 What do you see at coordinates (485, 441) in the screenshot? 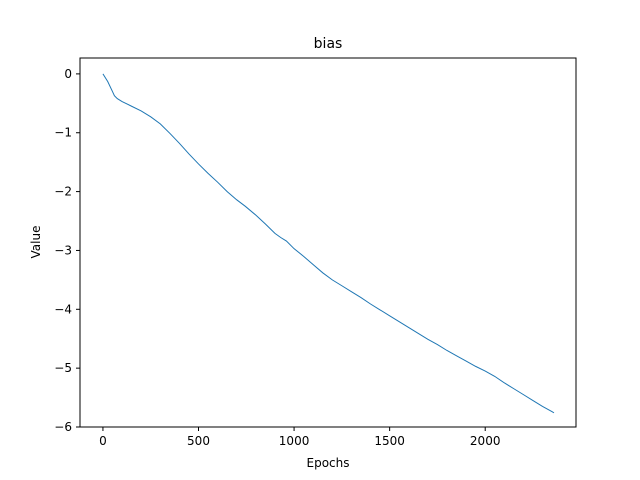
I see `x-tick-label: 2000` at bounding box center [485, 441].